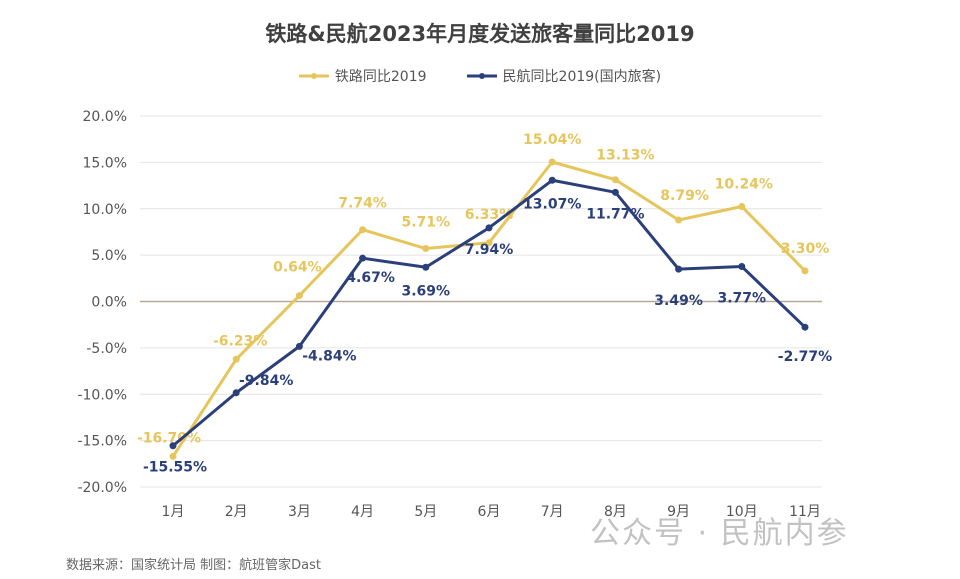 This screenshot has width=960, height=579. I want to click on data-label: 5.71%, so click(426, 223).